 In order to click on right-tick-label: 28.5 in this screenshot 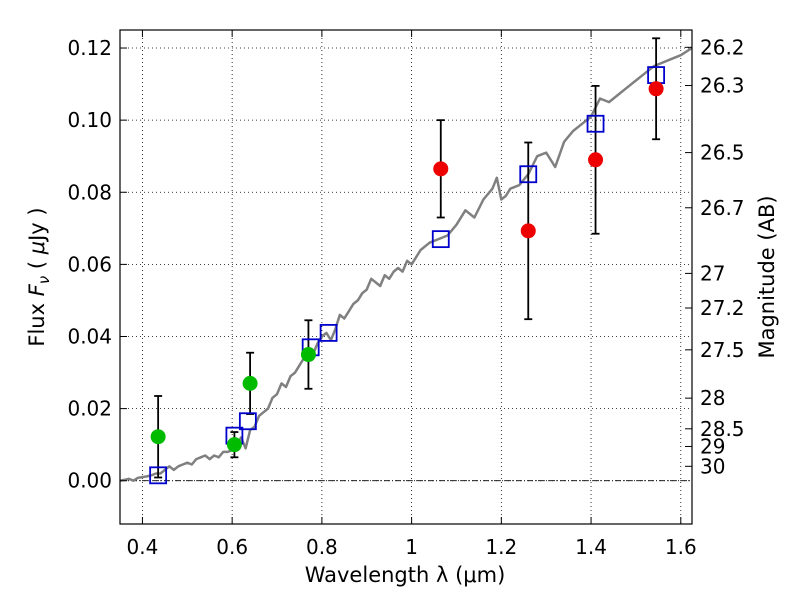, I will do `click(722, 429)`.